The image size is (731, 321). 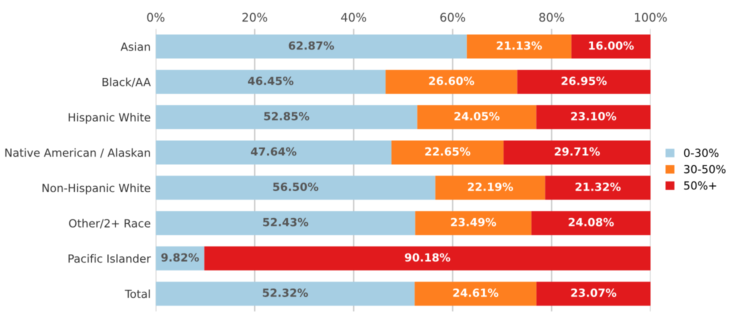 I want to click on data-label: 23.07%, so click(x=593, y=292).